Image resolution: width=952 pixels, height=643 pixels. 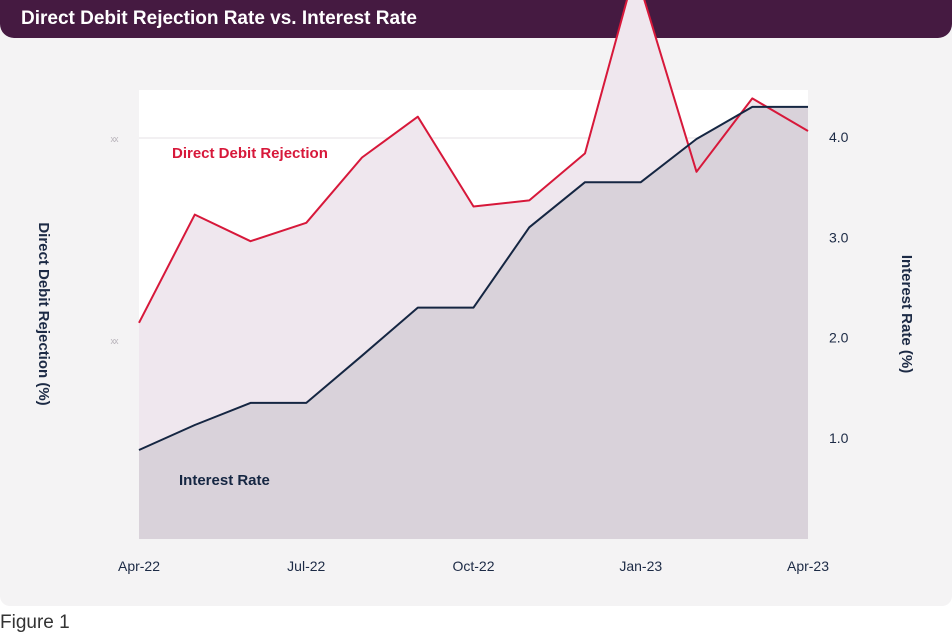 I want to click on left-axis-title: Direct Debit Rejection (%), so click(x=43, y=313).